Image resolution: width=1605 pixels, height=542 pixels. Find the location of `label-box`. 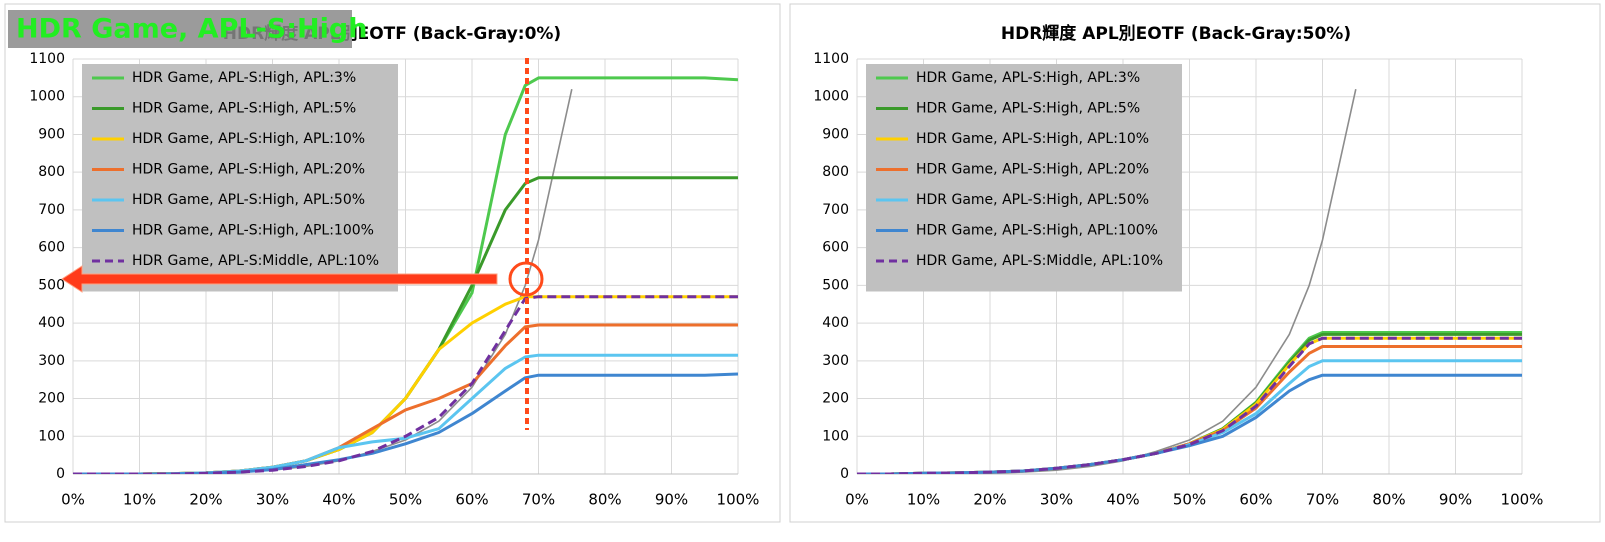

label-box is located at coordinates (180, 29).